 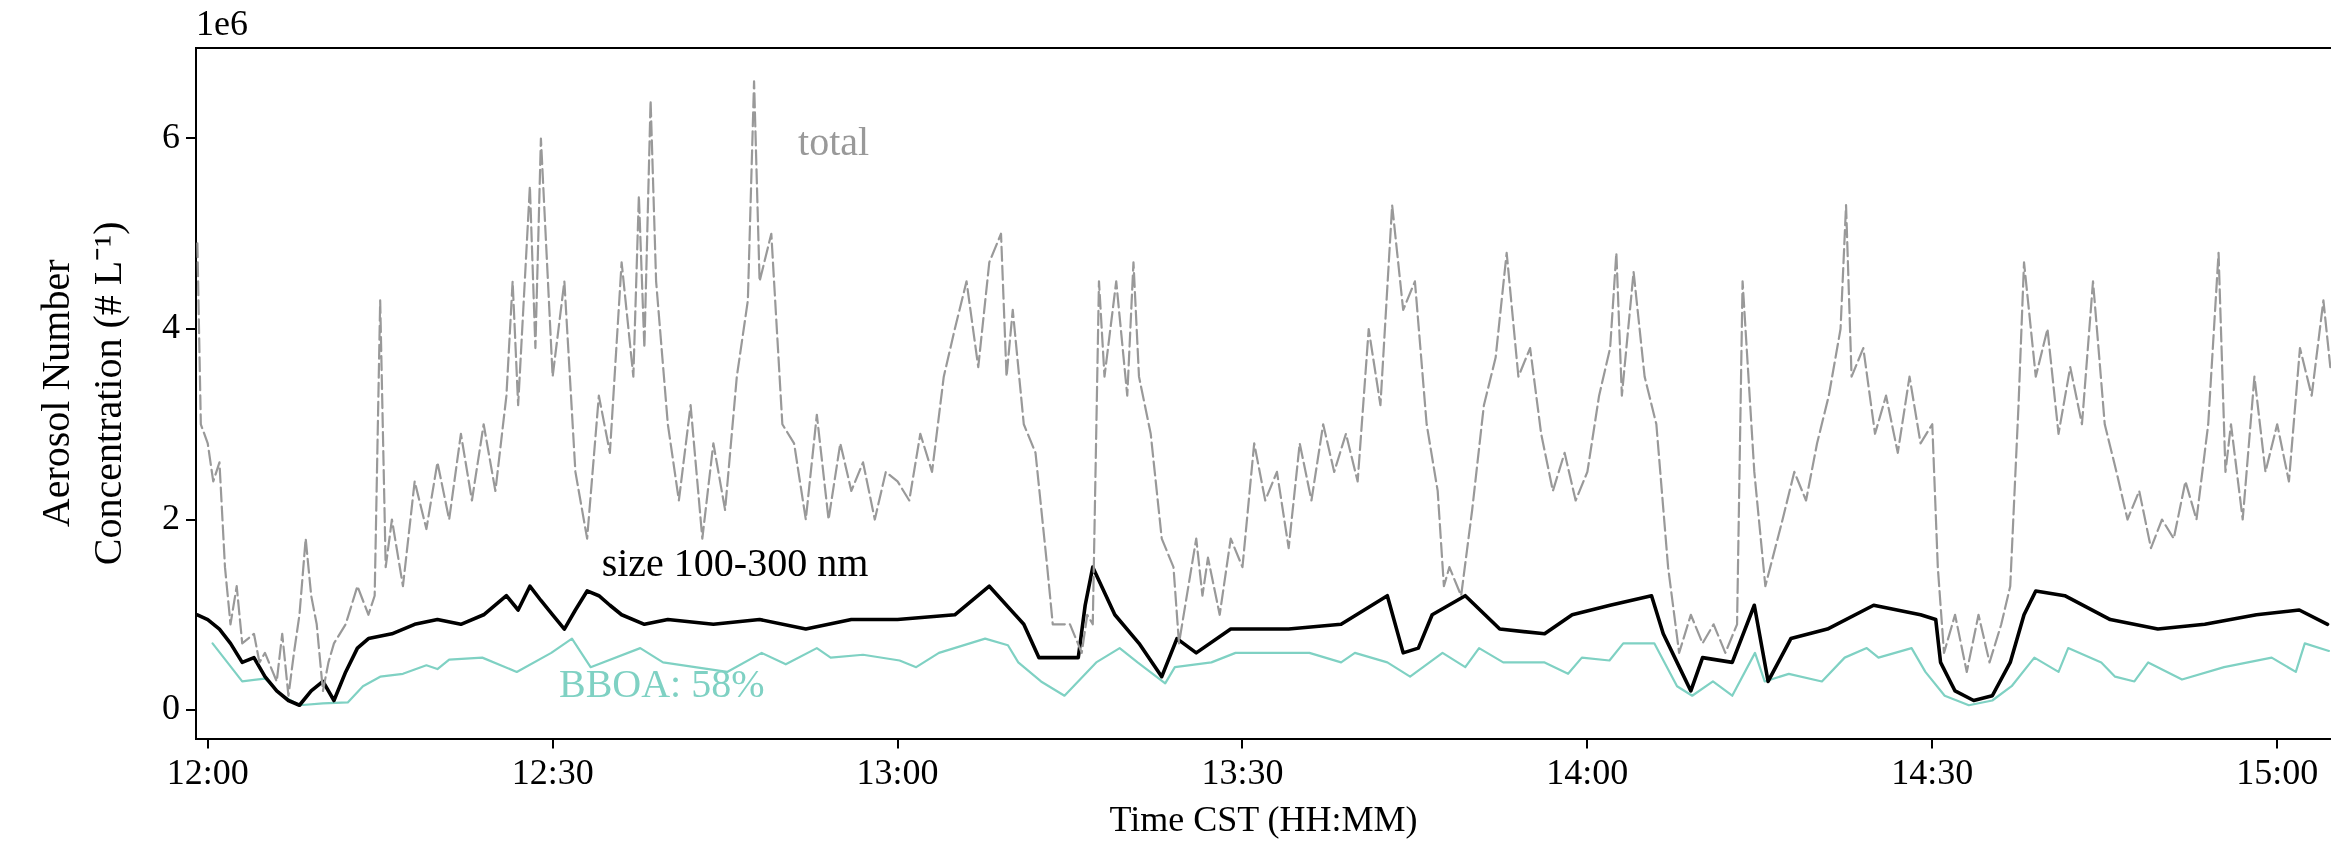 I want to click on x-tick-label: 13:00, so click(x=897, y=771).